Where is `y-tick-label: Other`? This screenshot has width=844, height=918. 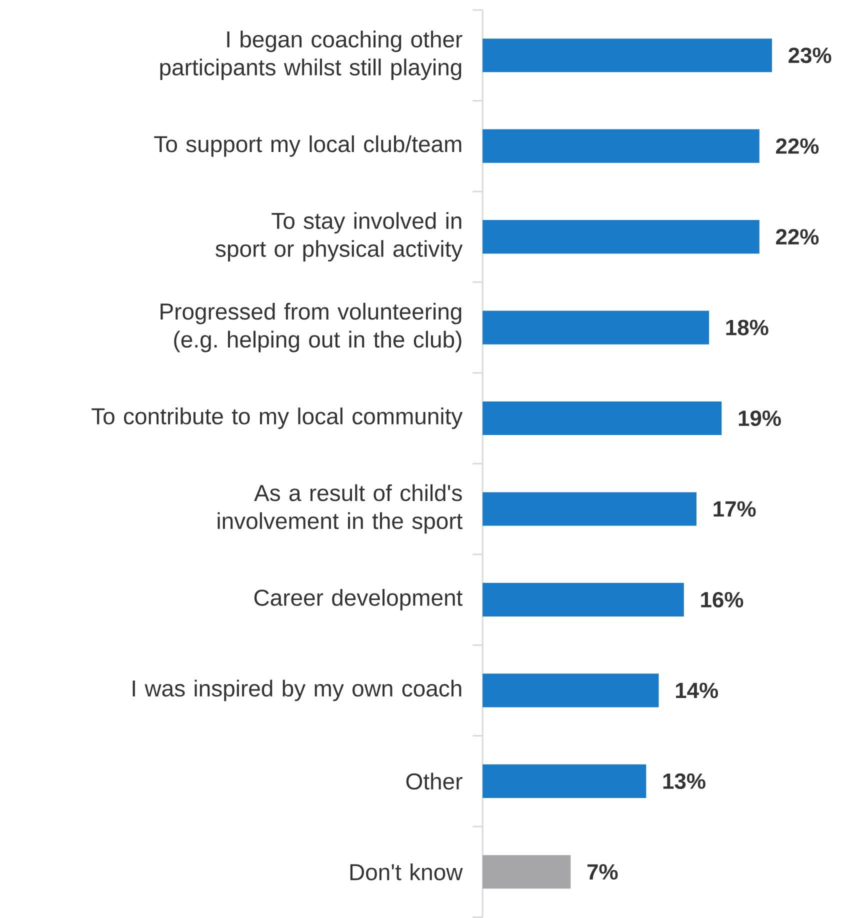
y-tick-label: Other is located at coordinates (434, 781).